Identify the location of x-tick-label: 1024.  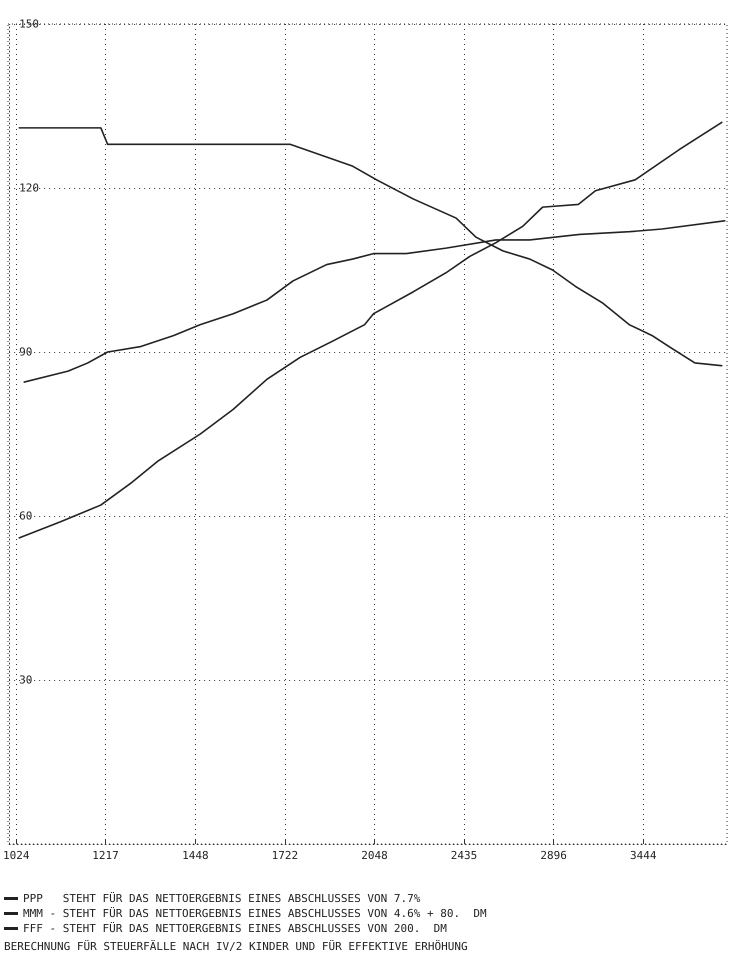
(16, 855).